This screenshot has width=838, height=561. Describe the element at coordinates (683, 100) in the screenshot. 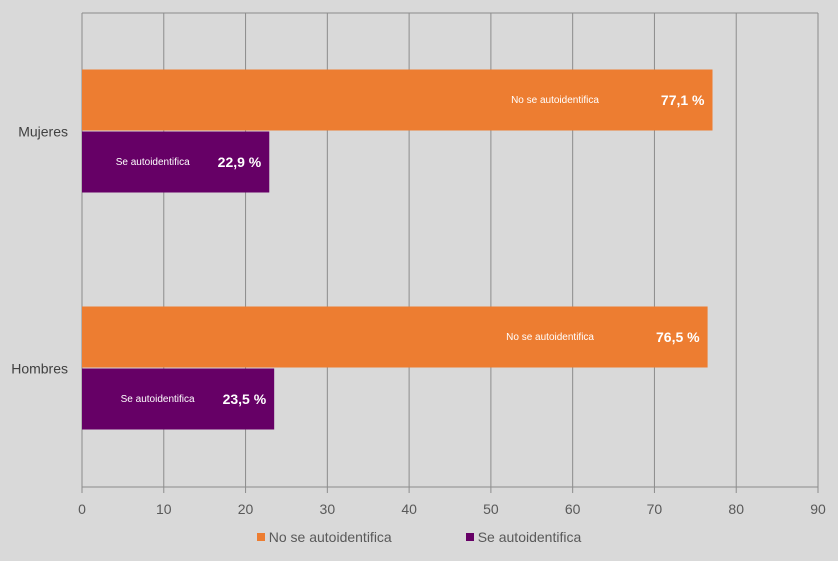

I see `data-label: 77,1 %` at that location.